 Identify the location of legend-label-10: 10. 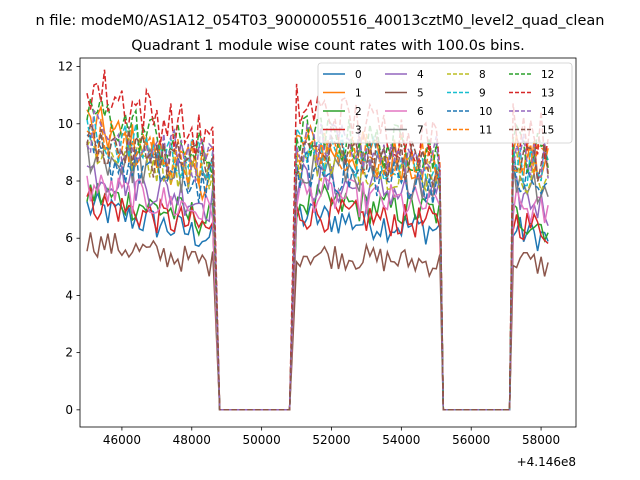
(485, 112).